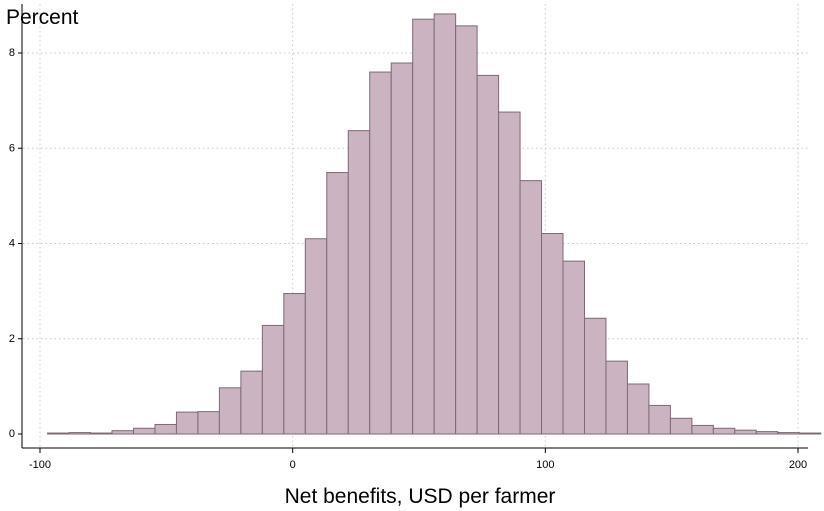 The width and height of the screenshot is (824, 511). I want to click on y-axis-title: Percent, so click(42, 17).